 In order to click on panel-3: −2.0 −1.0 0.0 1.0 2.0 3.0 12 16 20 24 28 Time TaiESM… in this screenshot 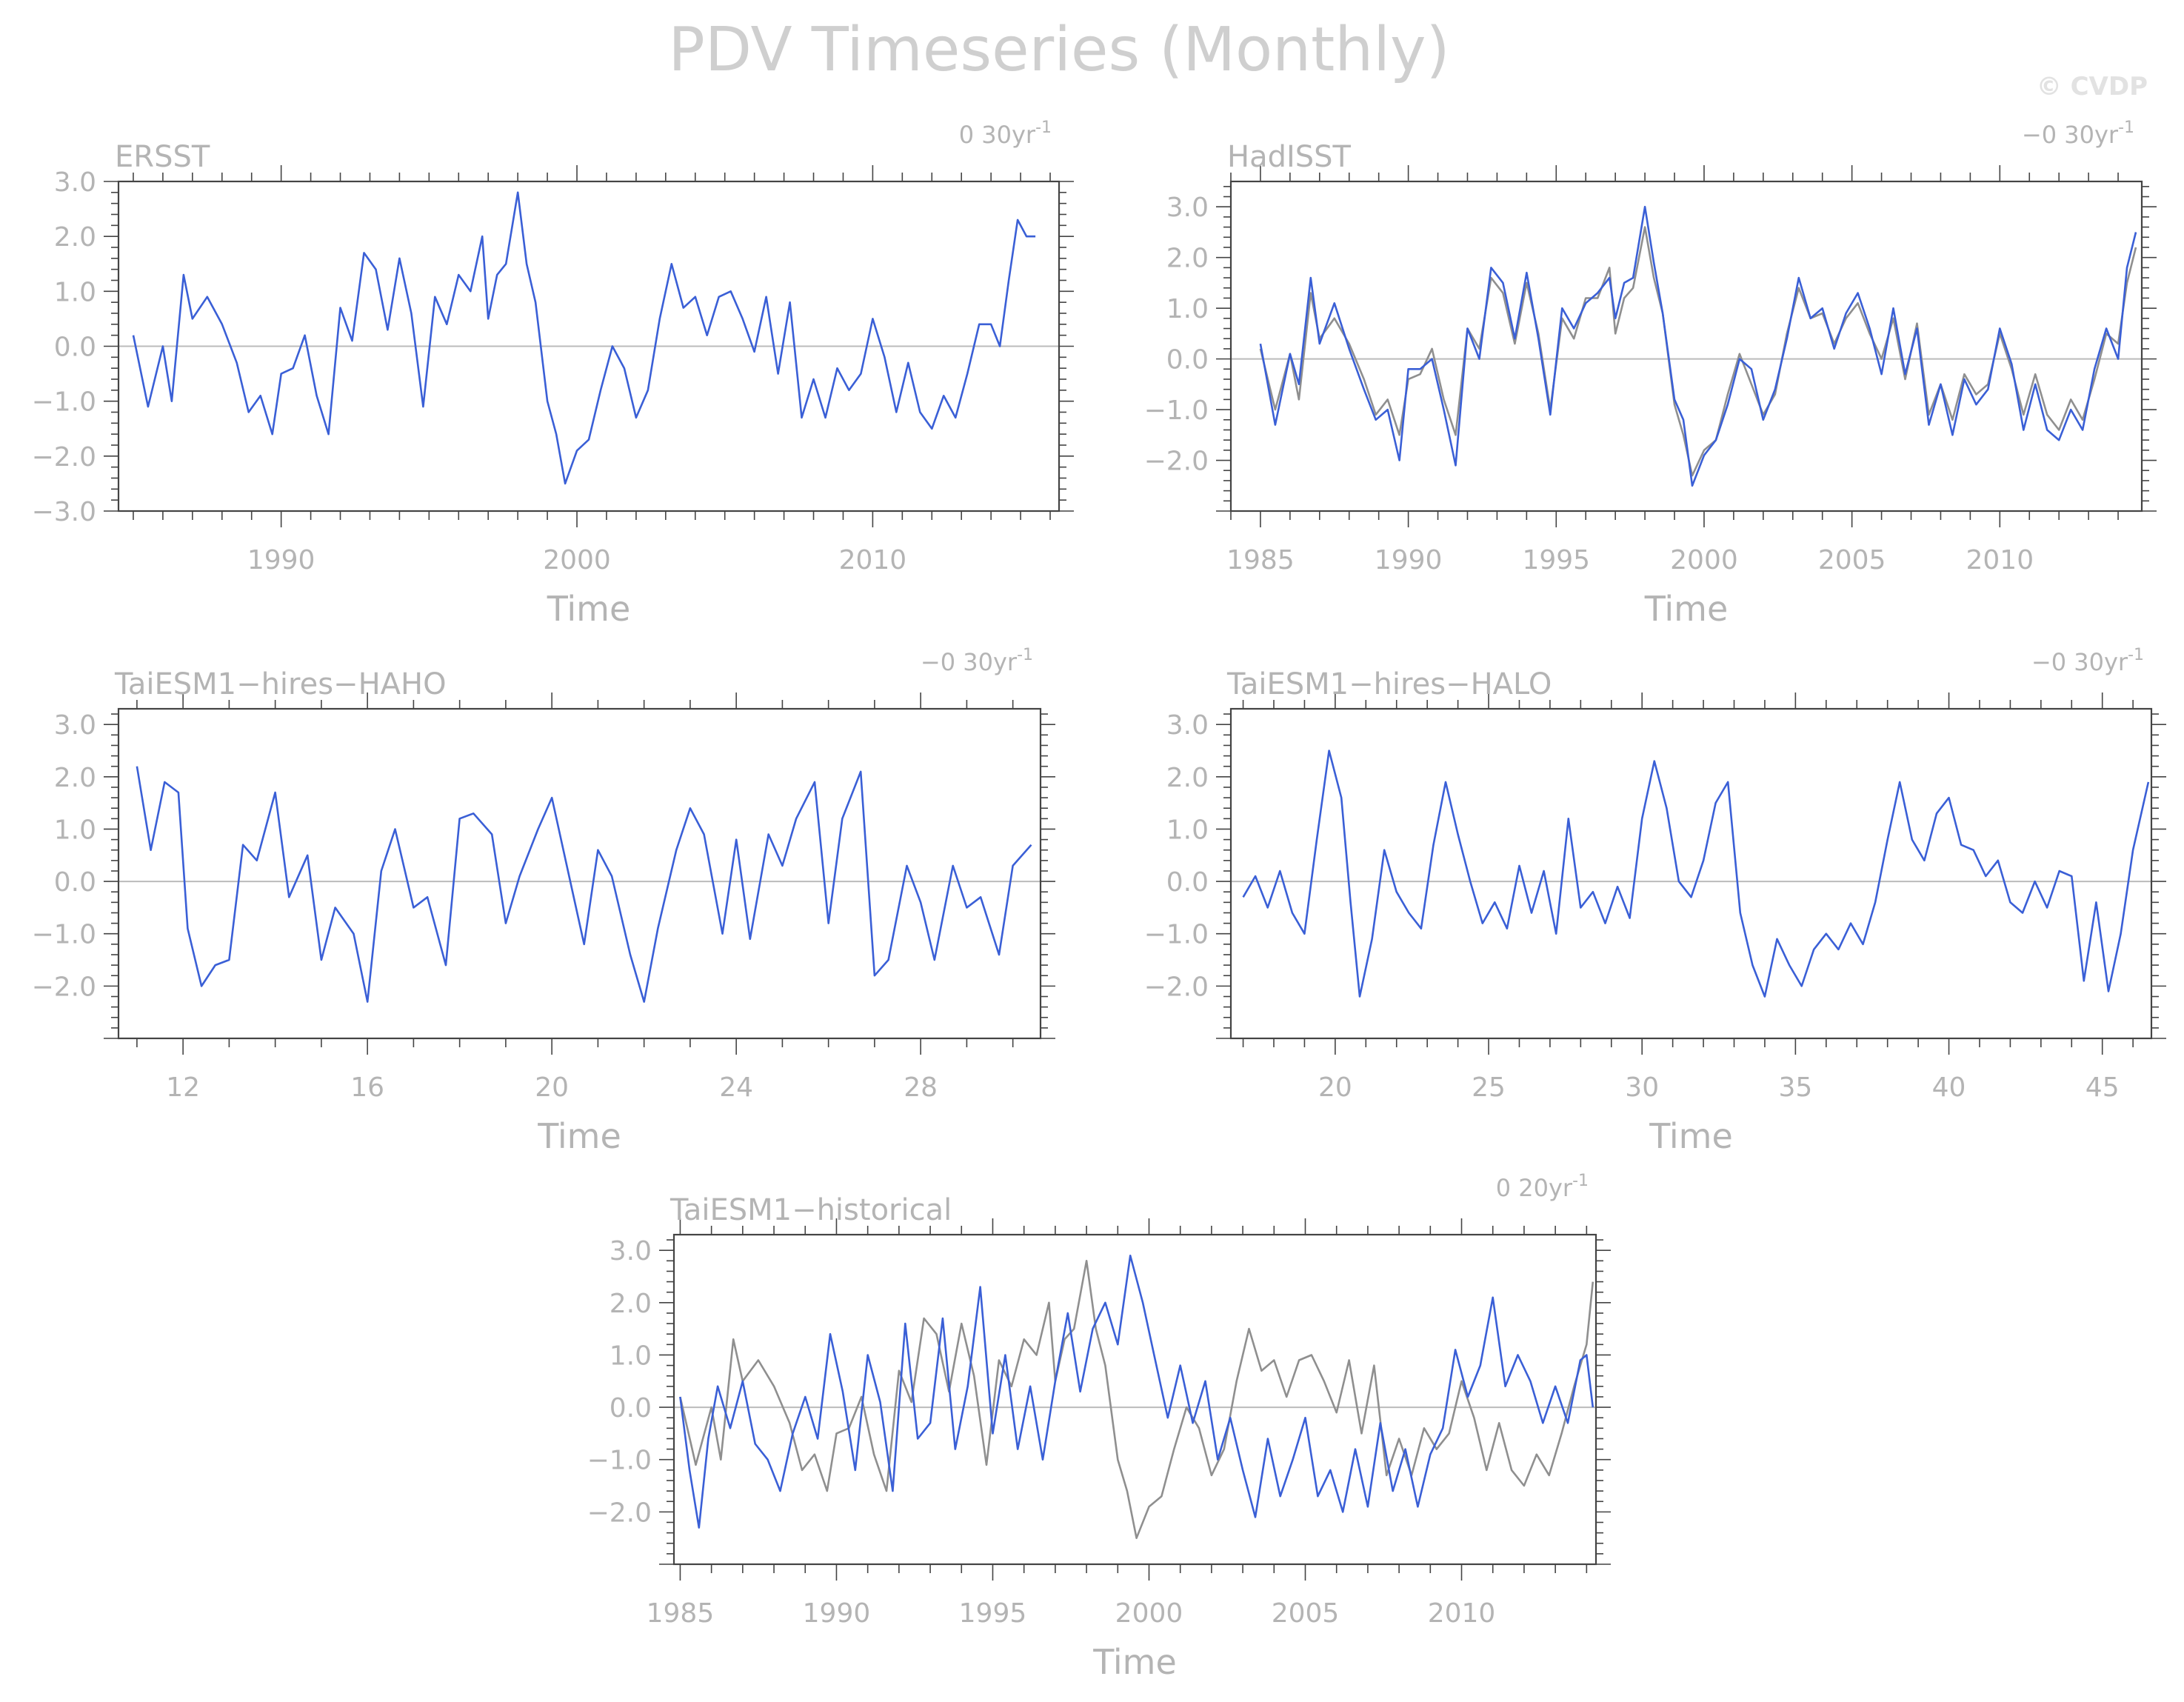, I will do `click(543, 901)`.